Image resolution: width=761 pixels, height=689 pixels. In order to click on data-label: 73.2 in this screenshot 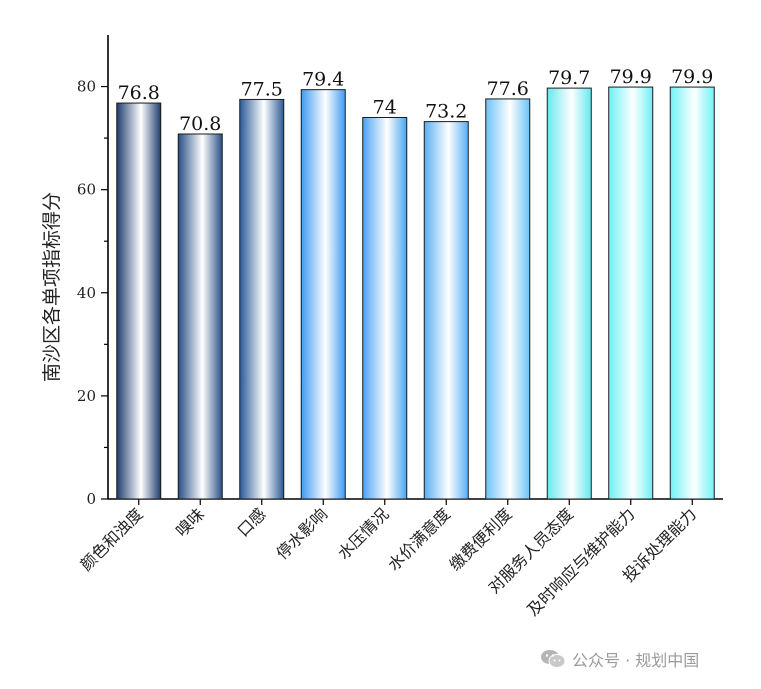, I will do `click(446, 112)`.